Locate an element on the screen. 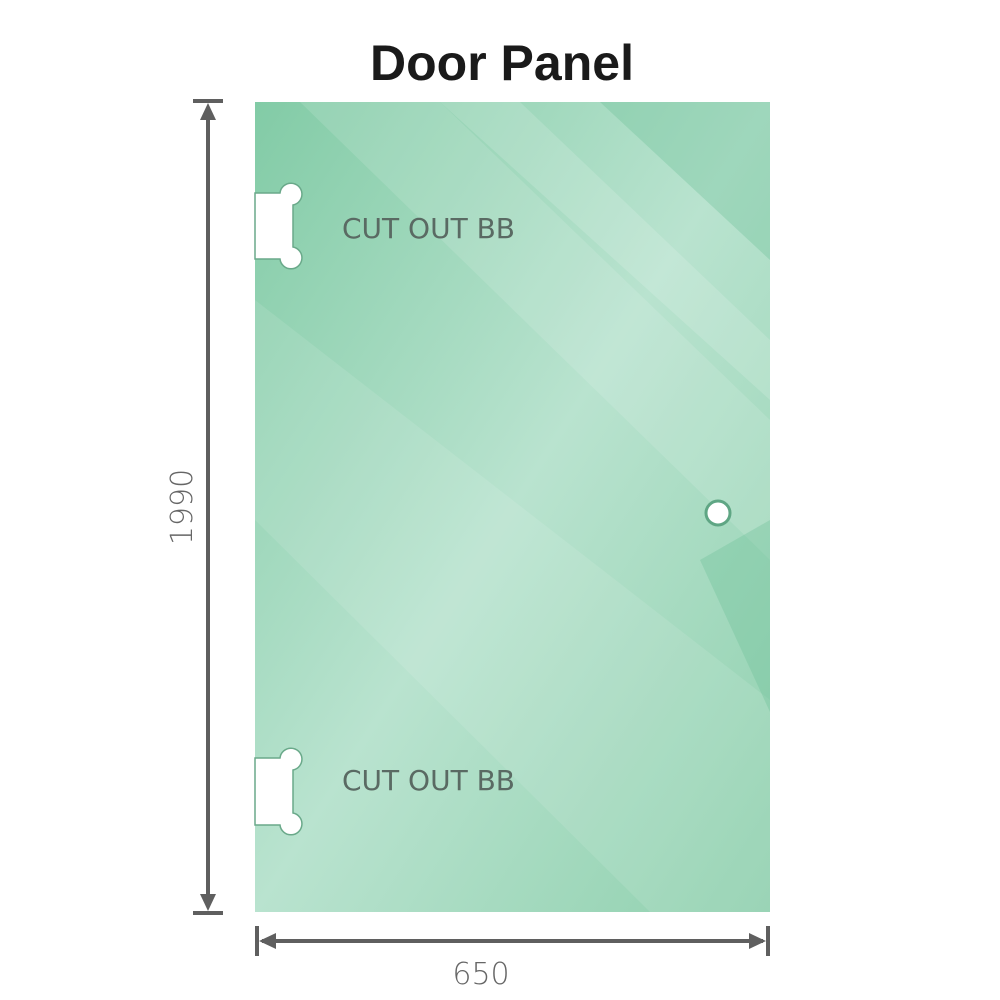 This screenshot has width=1000, height=1000. arrow-left-icon is located at coordinates (267, 941).